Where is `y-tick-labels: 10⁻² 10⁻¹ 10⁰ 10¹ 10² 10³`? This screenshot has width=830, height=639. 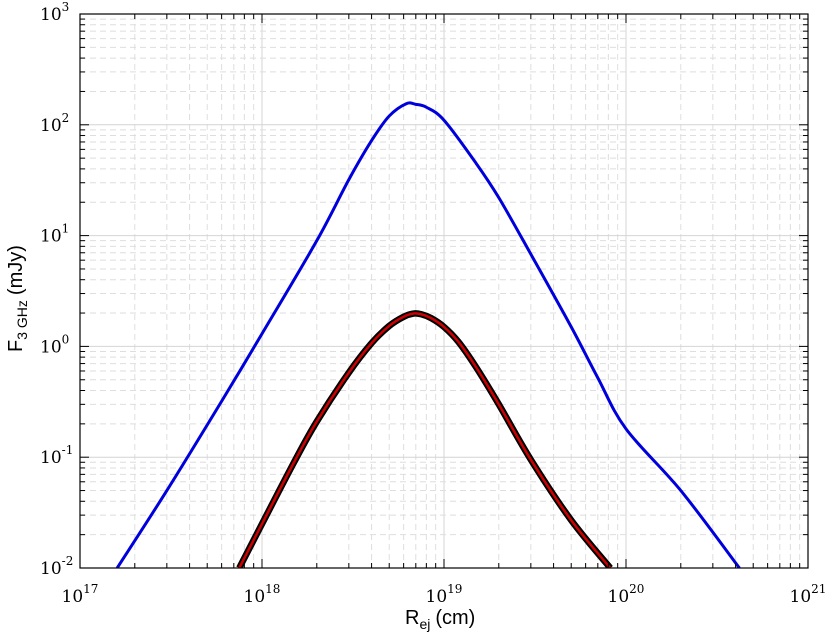 y-tick-labels: 10⁻² 10⁻¹ 10⁰ 10¹ 10² 10³ is located at coordinates (56, 289).